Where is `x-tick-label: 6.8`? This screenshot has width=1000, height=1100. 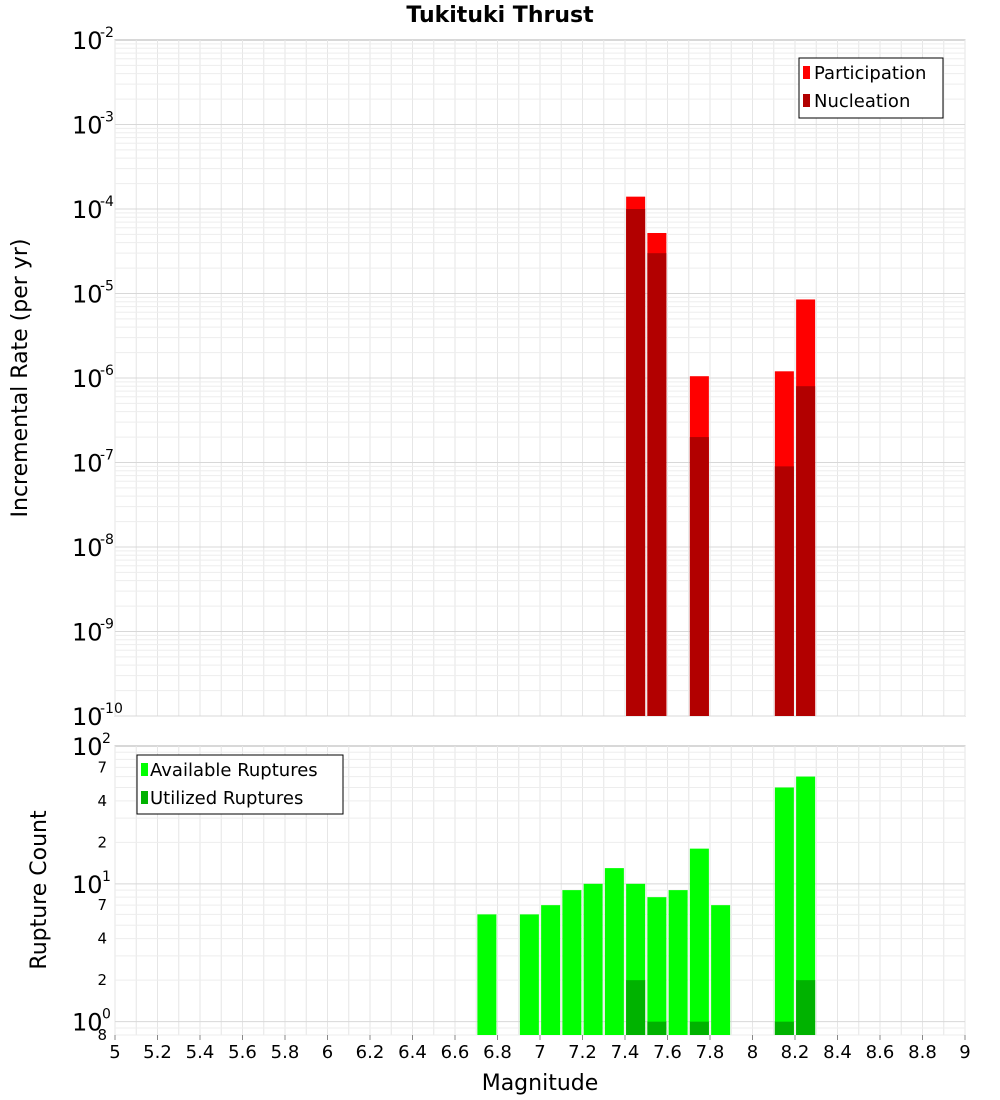 x-tick-label: 6.8 is located at coordinates (497, 1052).